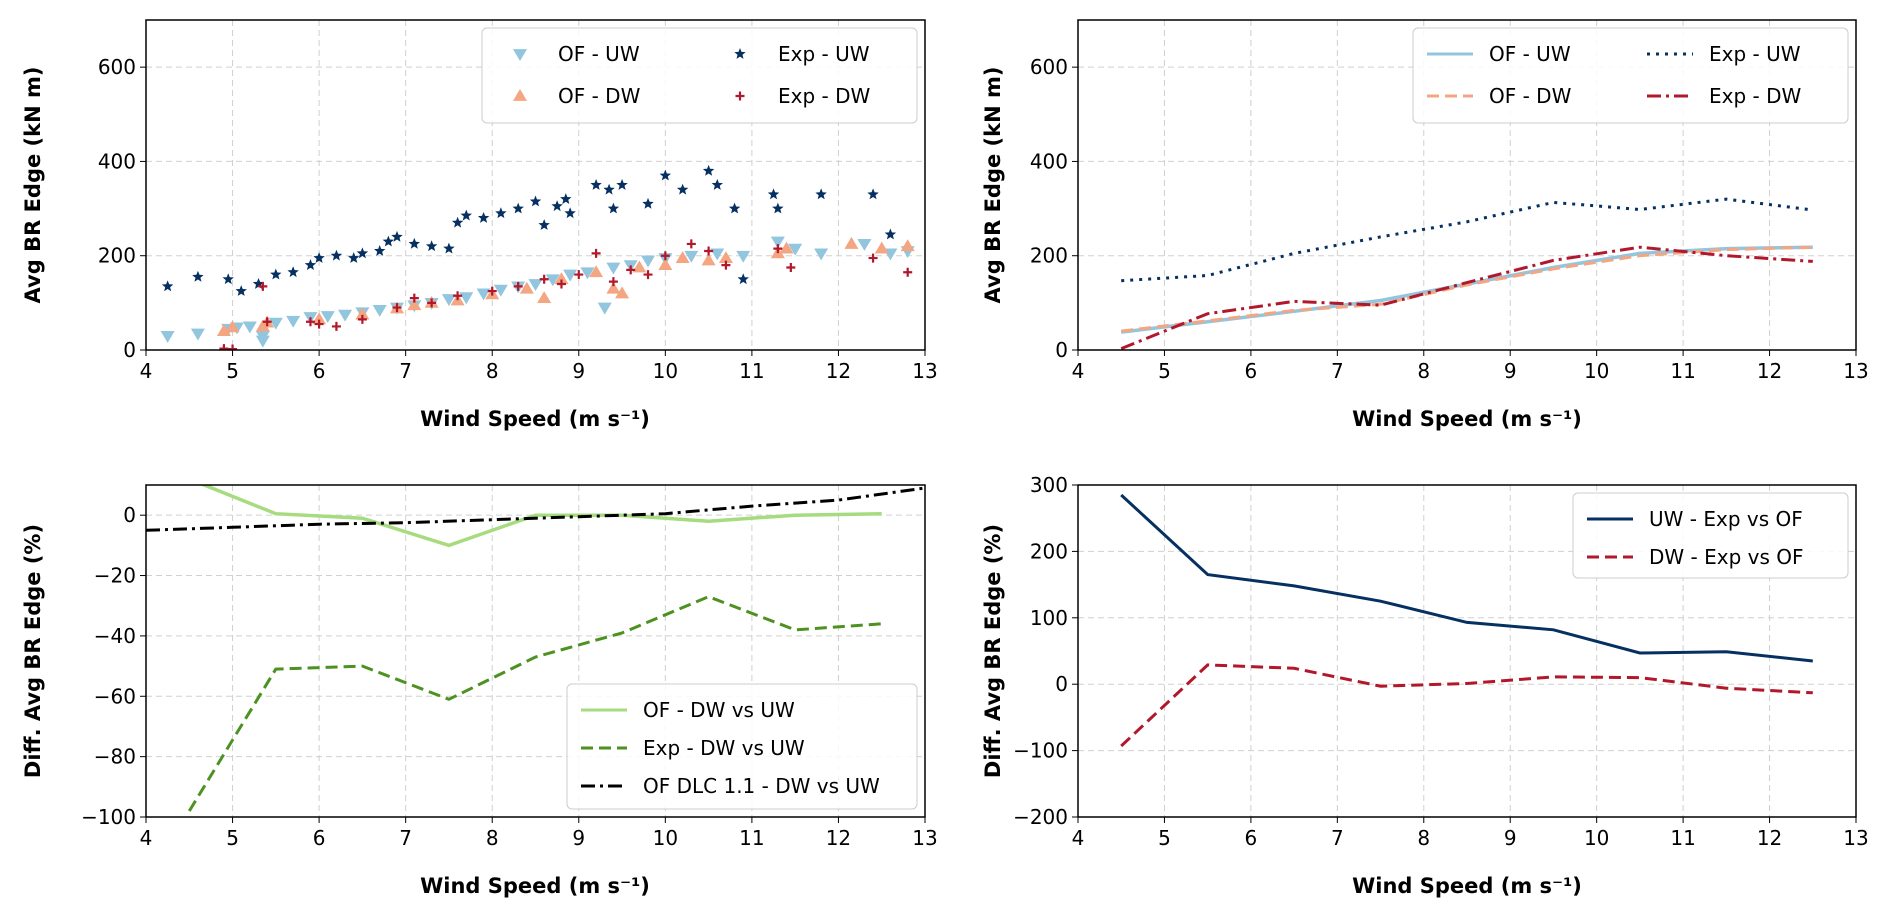 Image resolution: width=1892 pixels, height=918 pixels. Describe the element at coordinates (1630, 75) in the screenshot. I see `legend: OF - UW OF - DW Exp - UW Exp - DW` at that location.